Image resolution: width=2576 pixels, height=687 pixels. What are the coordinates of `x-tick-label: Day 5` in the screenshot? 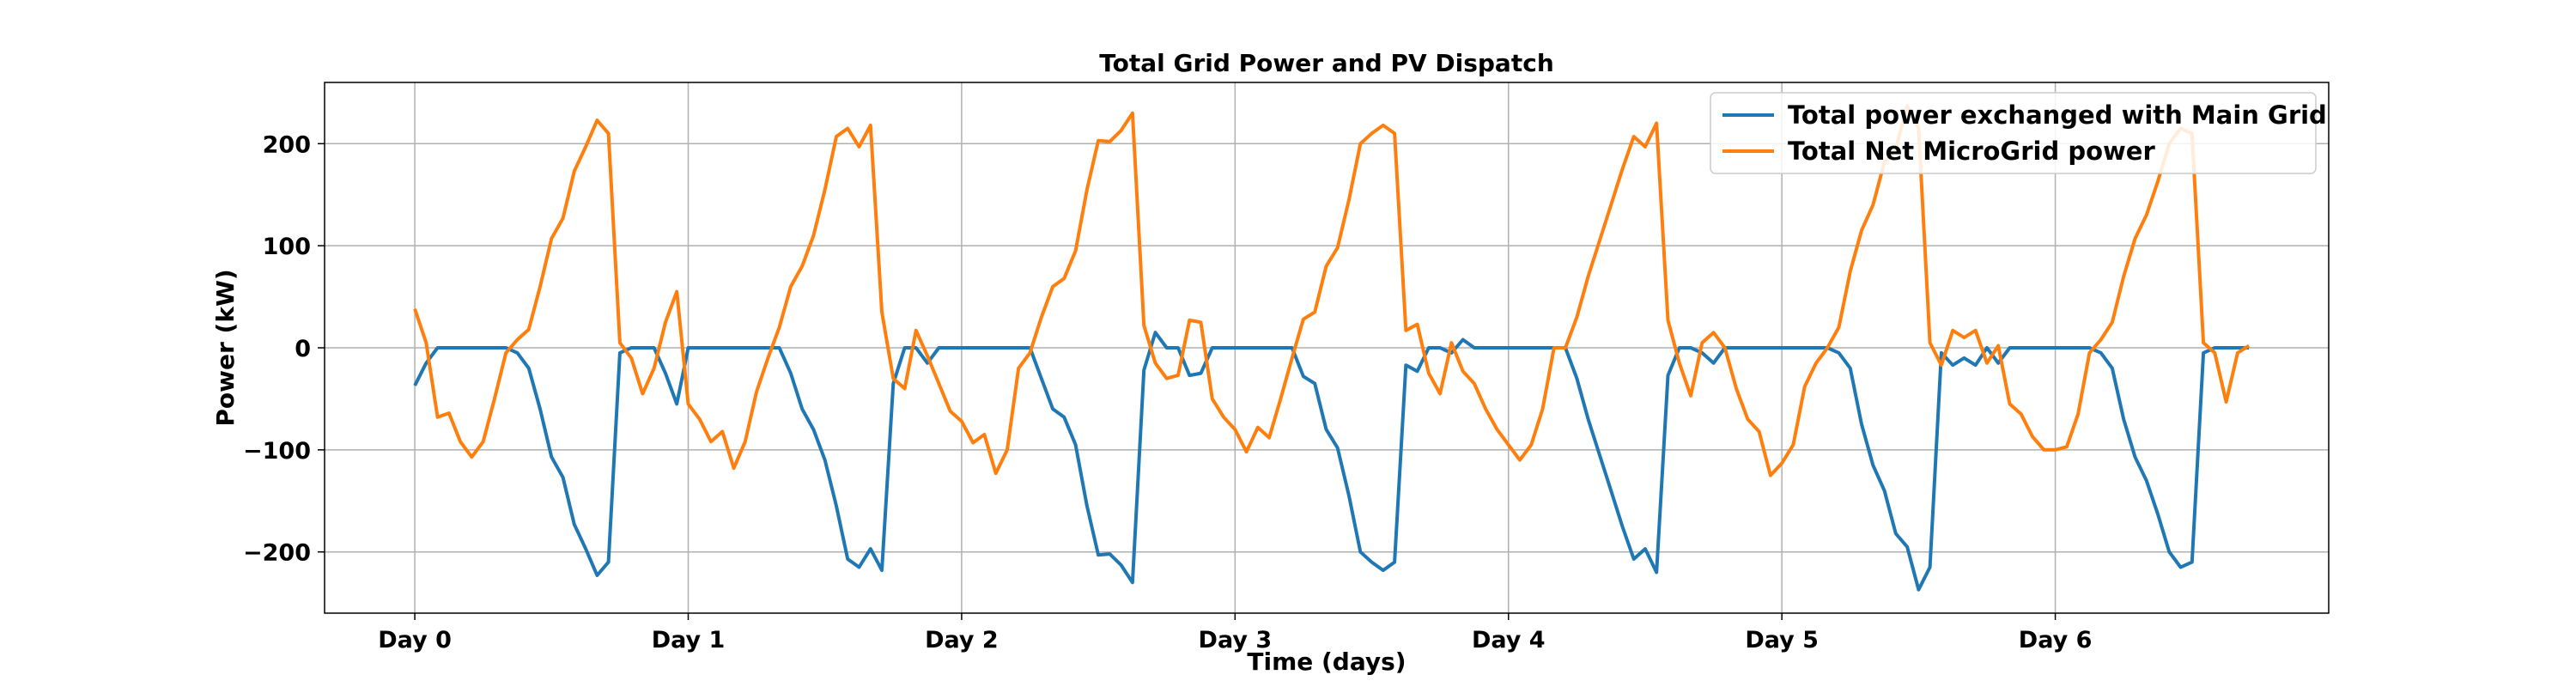 It's located at (1782, 640).